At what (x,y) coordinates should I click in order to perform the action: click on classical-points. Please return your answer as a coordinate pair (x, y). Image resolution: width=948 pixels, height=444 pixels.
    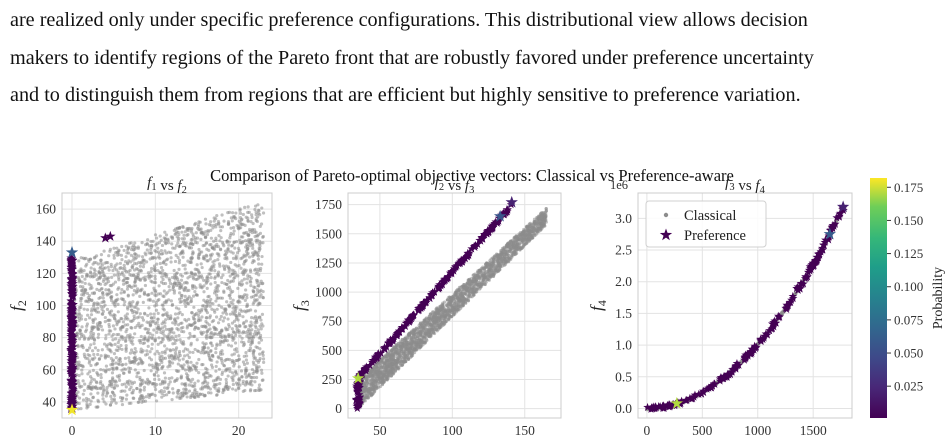
    Looking at the image, I should click on (168, 307).